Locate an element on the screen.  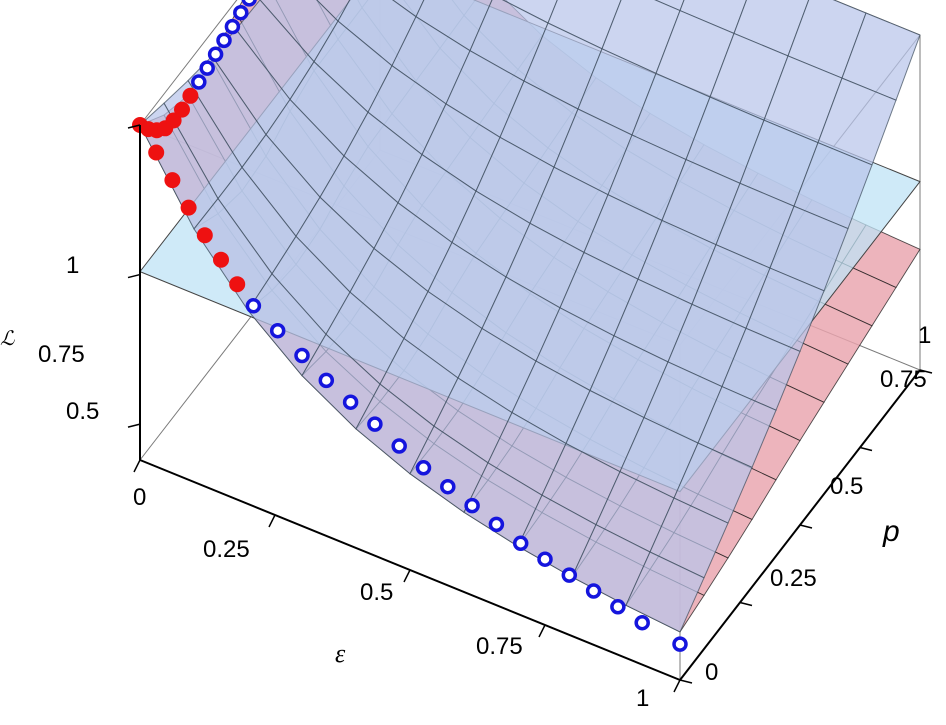
x-tick-label: 0.25 is located at coordinates (226, 549).